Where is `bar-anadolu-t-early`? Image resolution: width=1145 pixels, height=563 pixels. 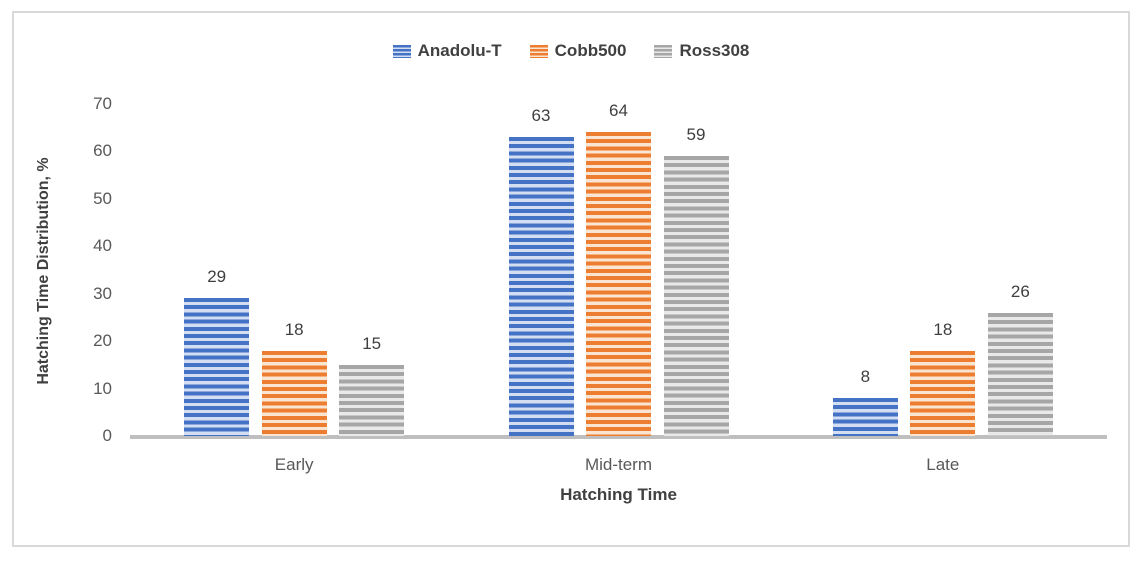
bar-anadolu-t-early is located at coordinates (217, 367).